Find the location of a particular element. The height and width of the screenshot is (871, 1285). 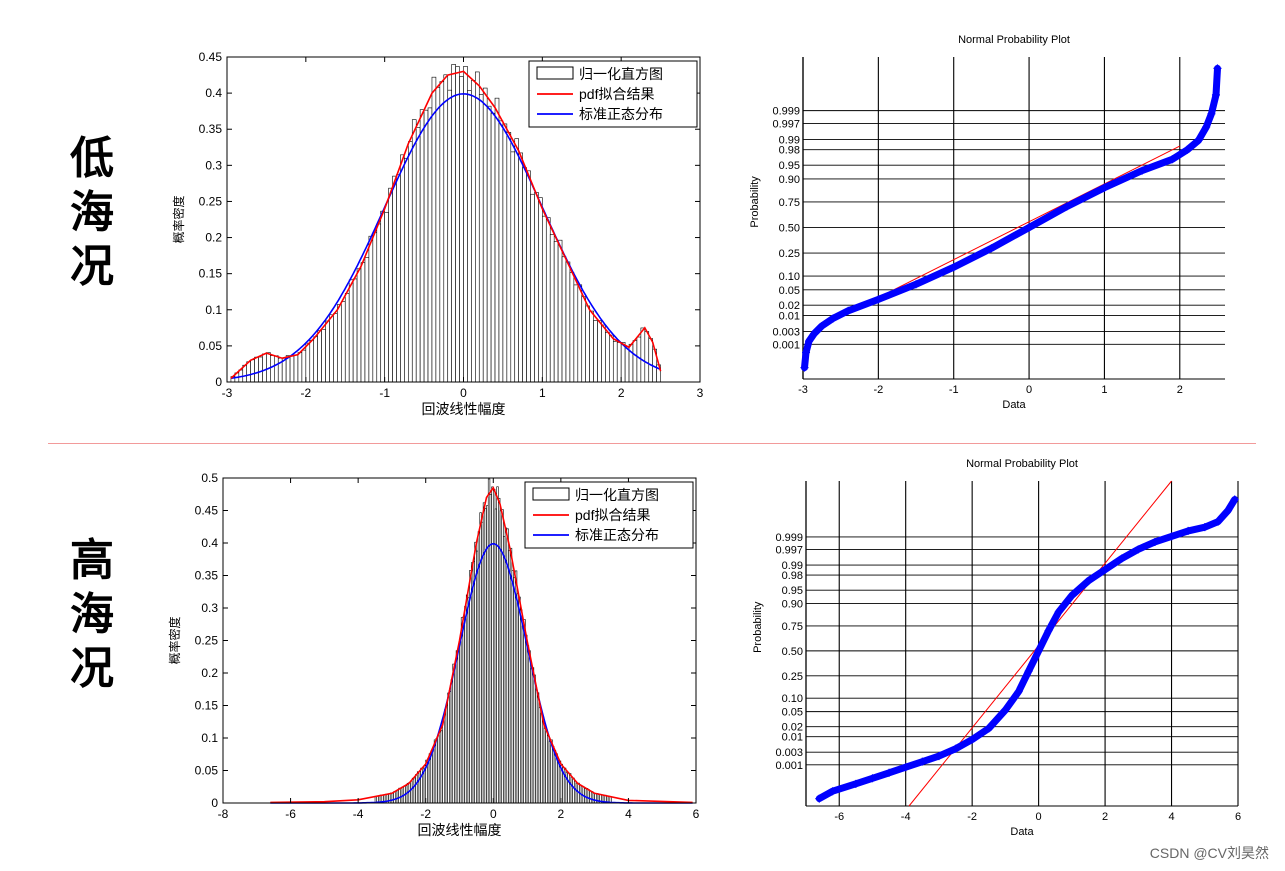

pdf-fit-curve is located at coordinates (446, 224).